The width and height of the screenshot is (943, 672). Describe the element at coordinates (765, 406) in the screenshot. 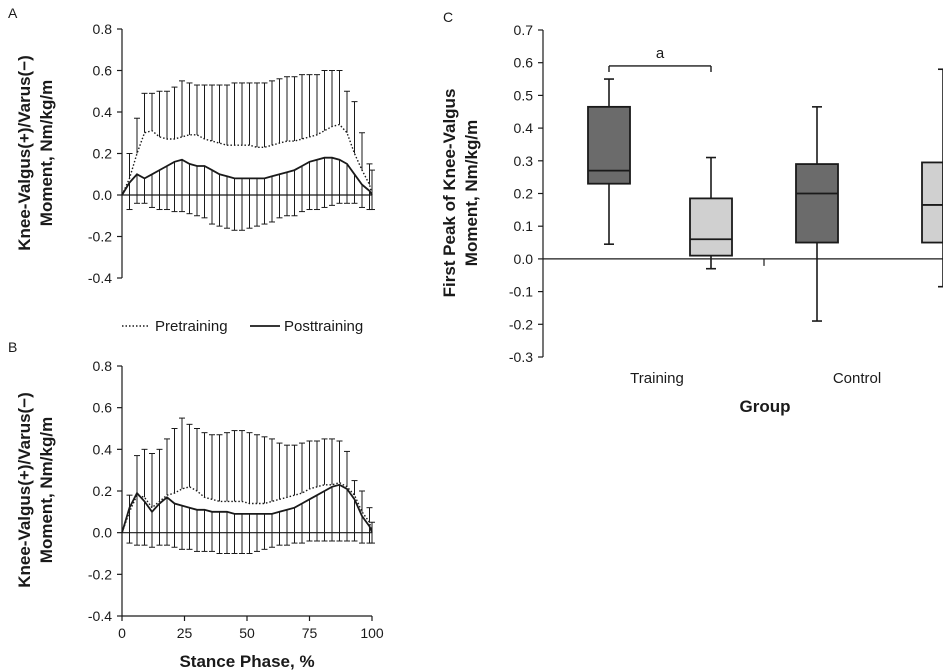

I see `panel-c-x-title: Group` at that location.